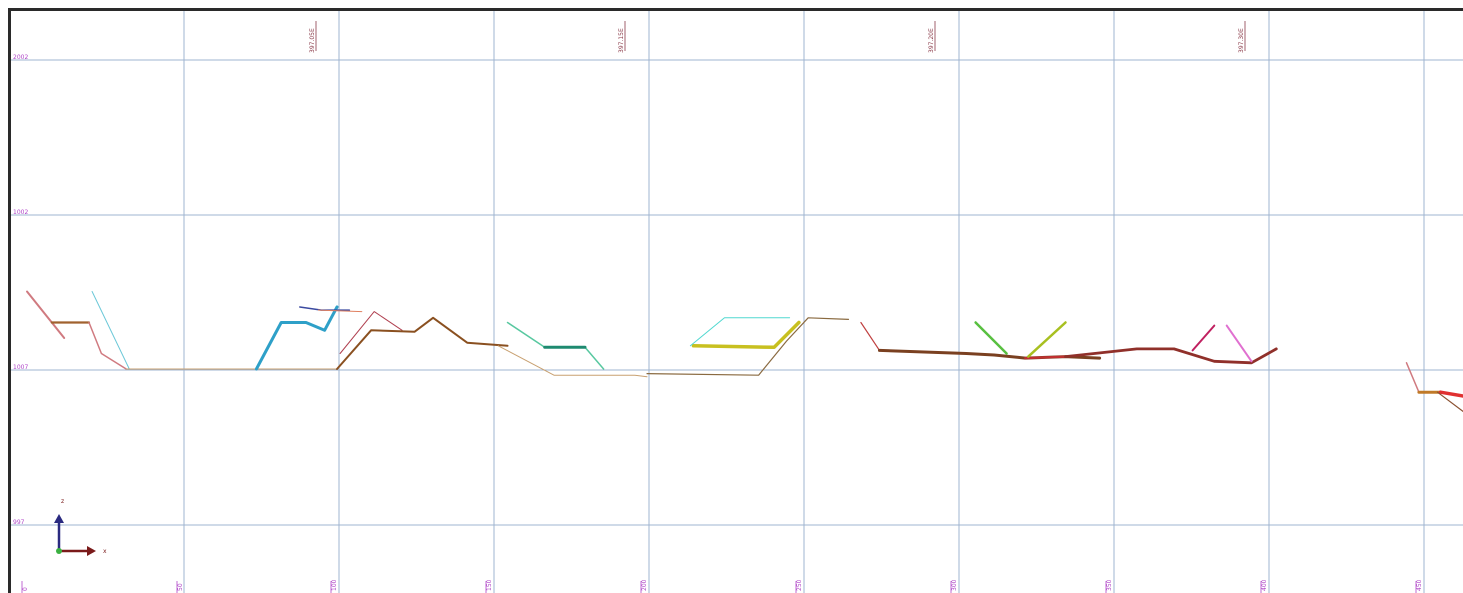 The height and width of the screenshot is (593, 1463). Describe the element at coordinates (1109, 585) in the screenshot. I see `x-tick-label: 350` at that location.